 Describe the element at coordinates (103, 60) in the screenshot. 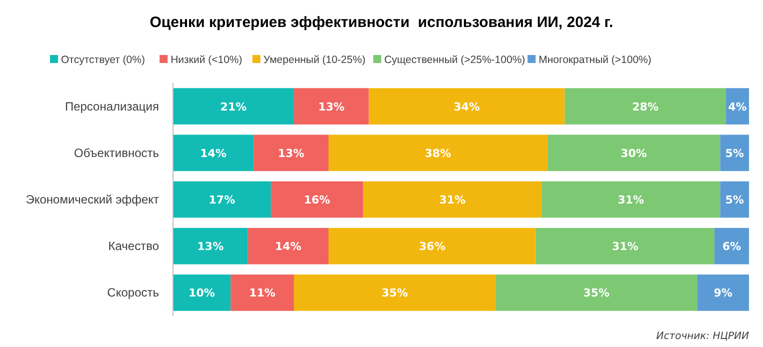

I see `legend-label: Отсутствует (0%)` at that location.